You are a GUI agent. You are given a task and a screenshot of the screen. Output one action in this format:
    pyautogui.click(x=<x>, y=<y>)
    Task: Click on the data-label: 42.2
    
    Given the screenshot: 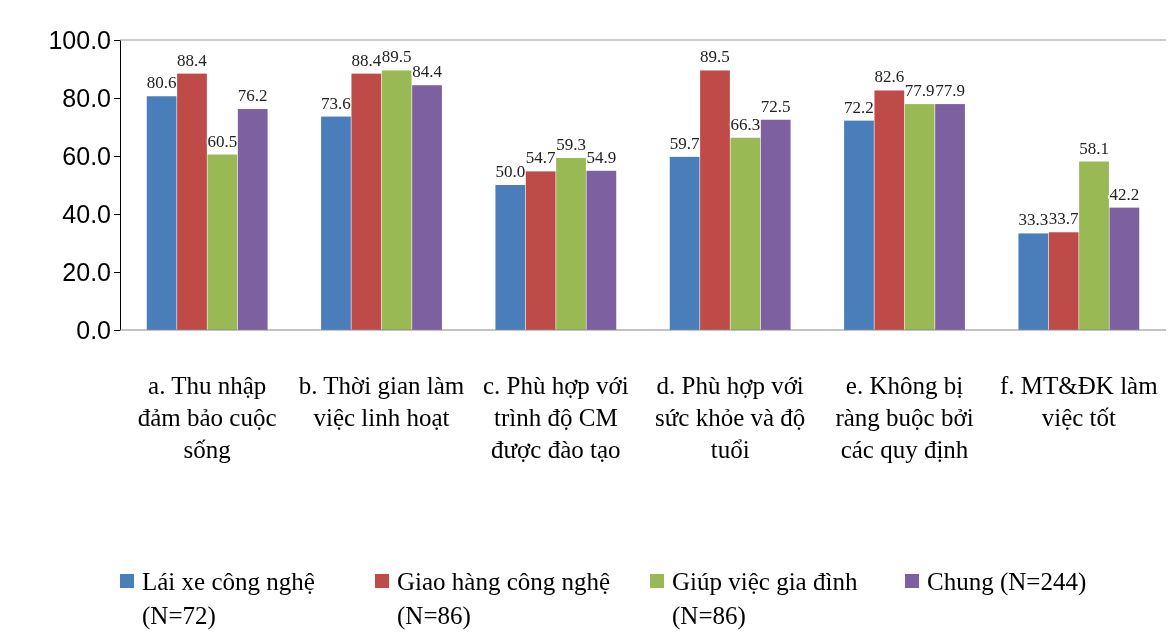 What is the action you would take?
    pyautogui.click(x=1124, y=194)
    